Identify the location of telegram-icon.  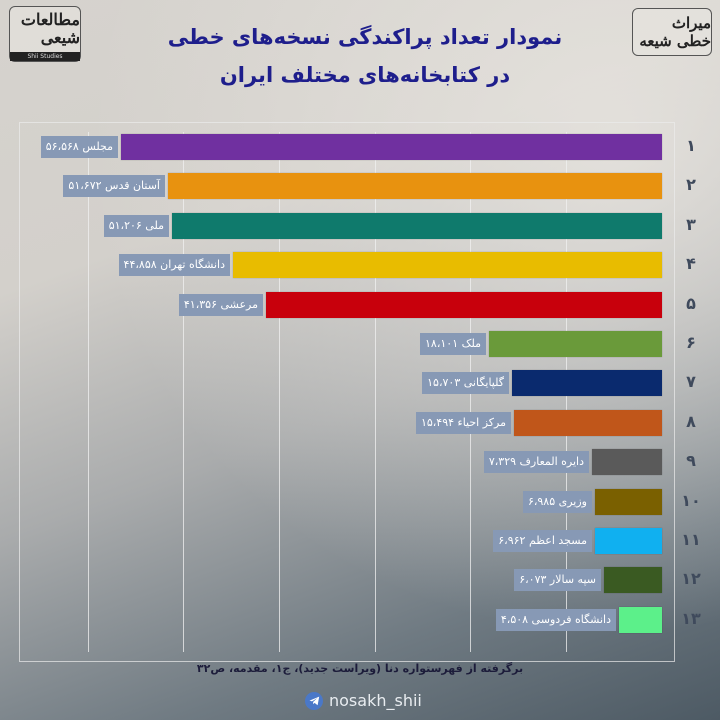
(314, 700).